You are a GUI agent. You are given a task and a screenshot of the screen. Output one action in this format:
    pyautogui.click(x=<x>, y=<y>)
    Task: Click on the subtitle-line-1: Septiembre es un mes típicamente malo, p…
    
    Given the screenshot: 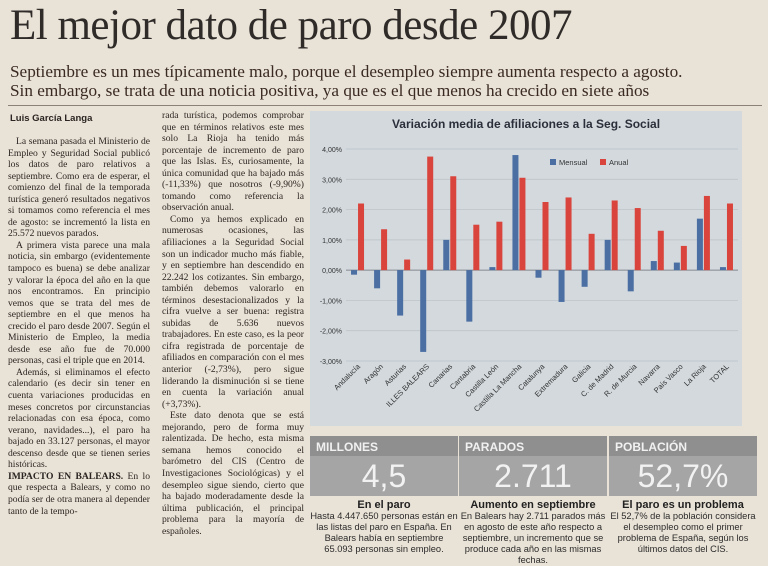 What is the action you would take?
    pyautogui.click(x=346, y=71)
    